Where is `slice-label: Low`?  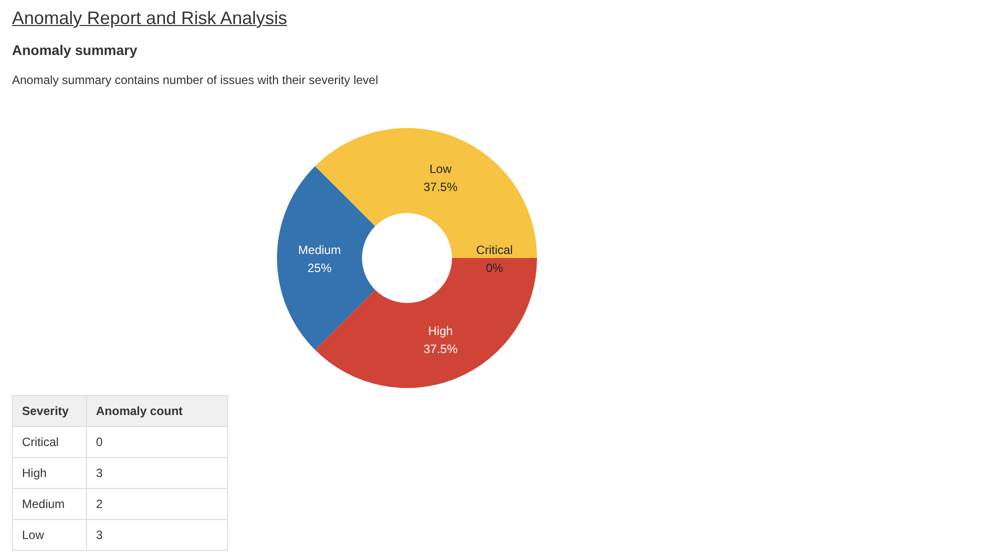 slice-label: Low is located at coordinates (440, 169).